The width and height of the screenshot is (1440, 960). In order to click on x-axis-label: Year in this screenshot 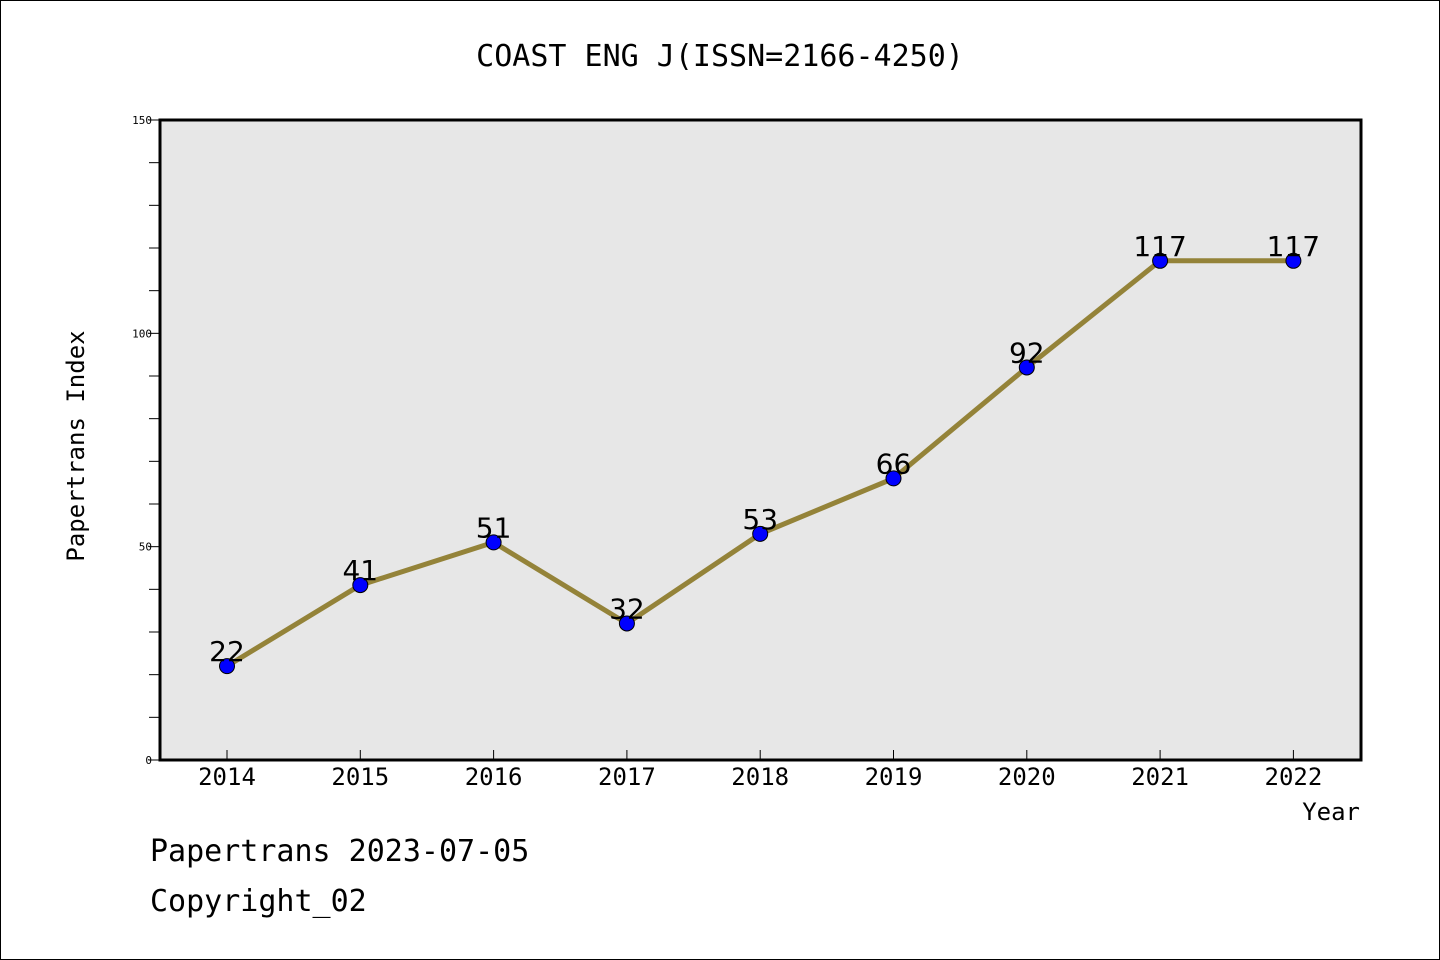, I will do `click(1331, 812)`.